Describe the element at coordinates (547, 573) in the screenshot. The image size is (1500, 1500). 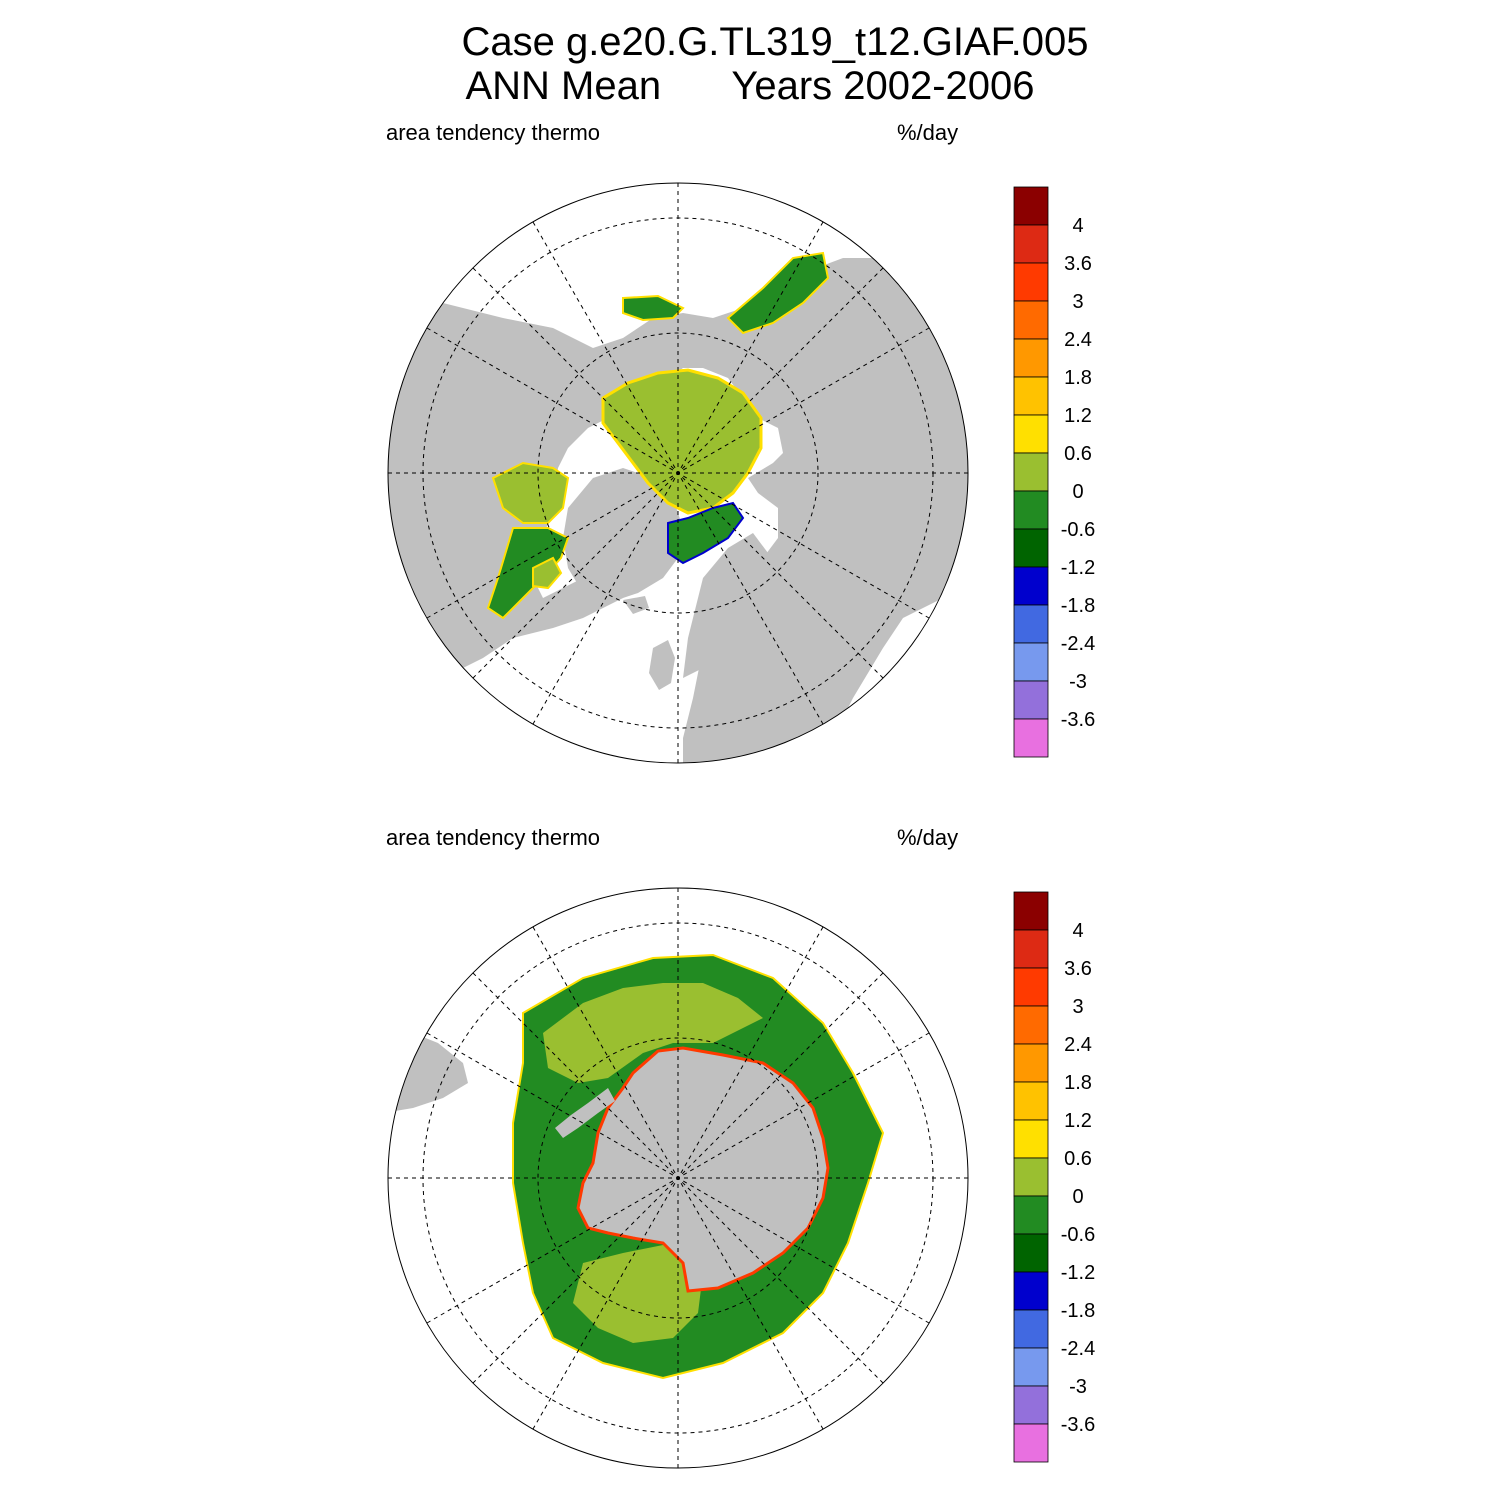
I see `north-ice-labrador` at that location.